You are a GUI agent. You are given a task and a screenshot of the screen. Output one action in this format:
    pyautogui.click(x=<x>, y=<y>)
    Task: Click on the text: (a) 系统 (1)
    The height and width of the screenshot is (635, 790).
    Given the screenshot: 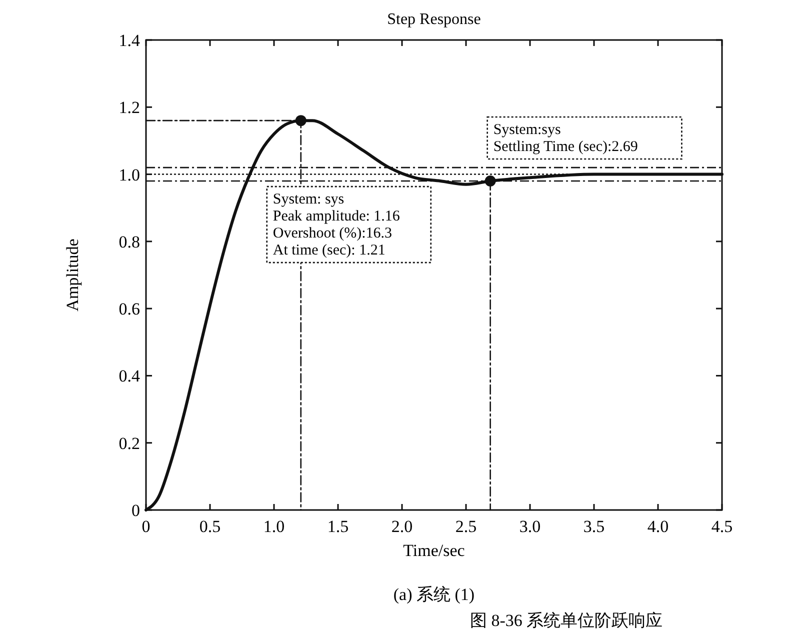 What is the action you would take?
    pyautogui.click(x=434, y=594)
    